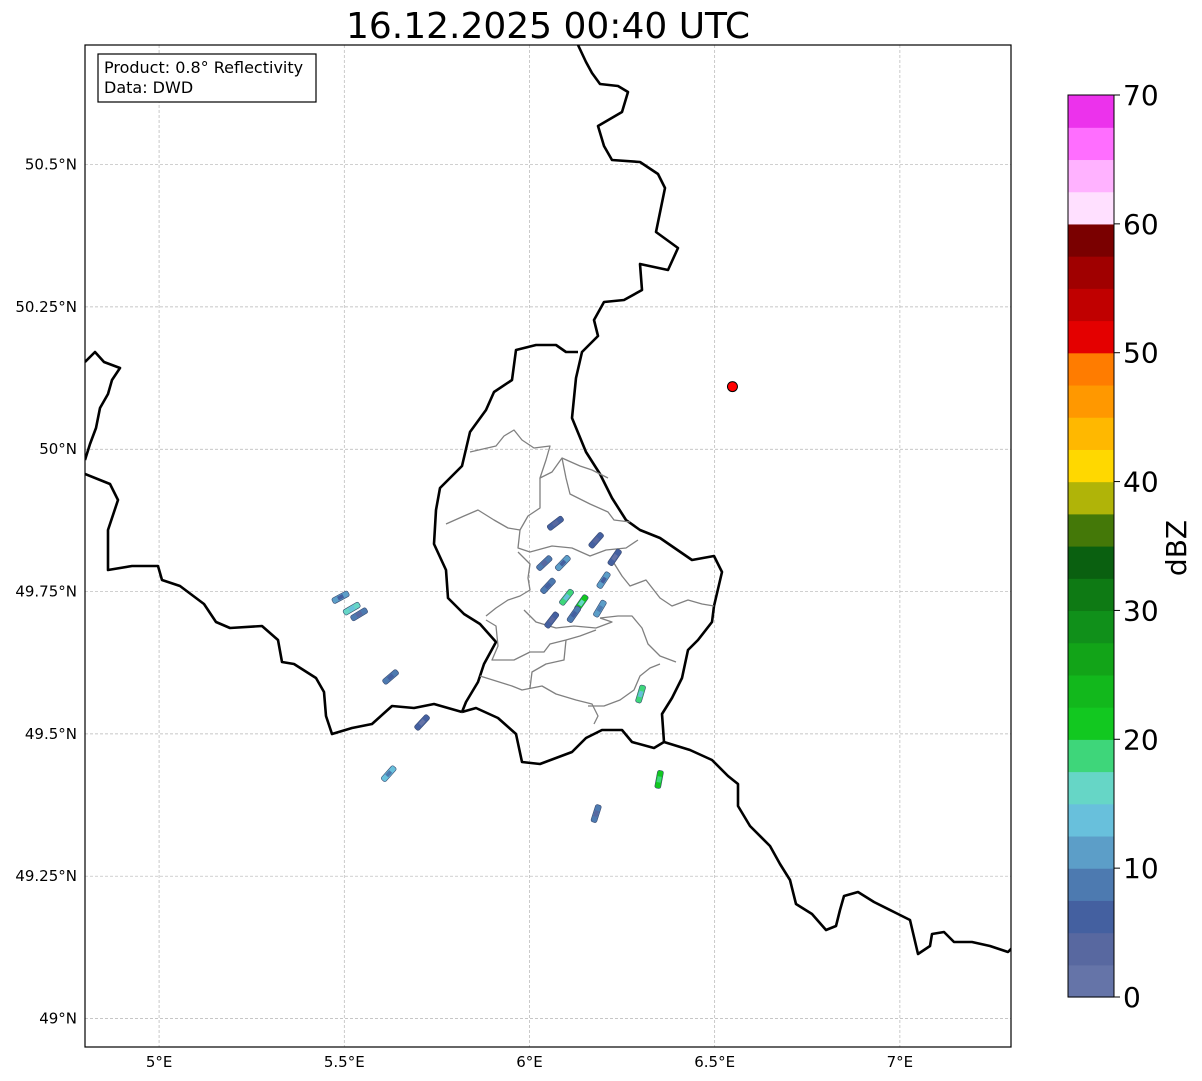 Image resolution: width=1202 pixels, height=1081 pixels. What do you see at coordinates (714, 1062) in the screenshot?
I see `lon-tick-label: 6.5°E` at bounding box center [714, 1062].